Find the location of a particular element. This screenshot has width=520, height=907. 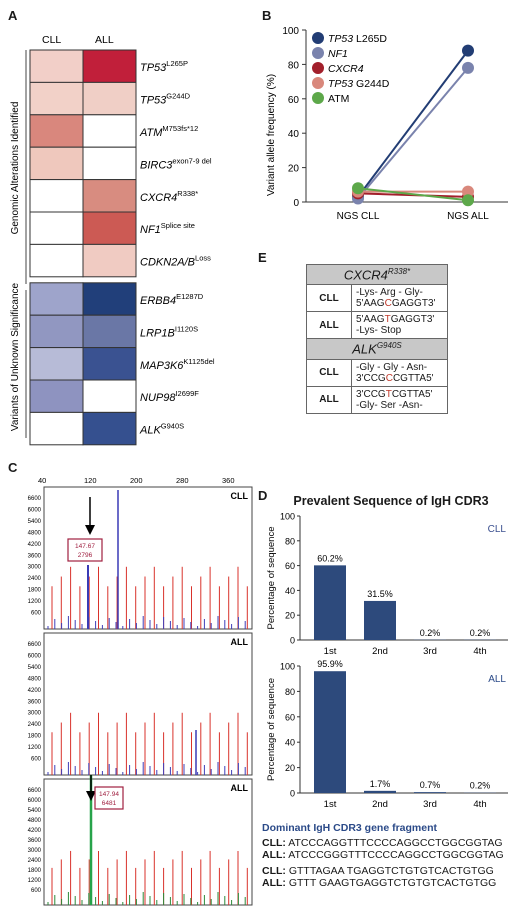

fragment-row: ALL: ATCCCGGGTTTCCCCAGGCCTGGCGGTAG is located at coordinates (383, 855).